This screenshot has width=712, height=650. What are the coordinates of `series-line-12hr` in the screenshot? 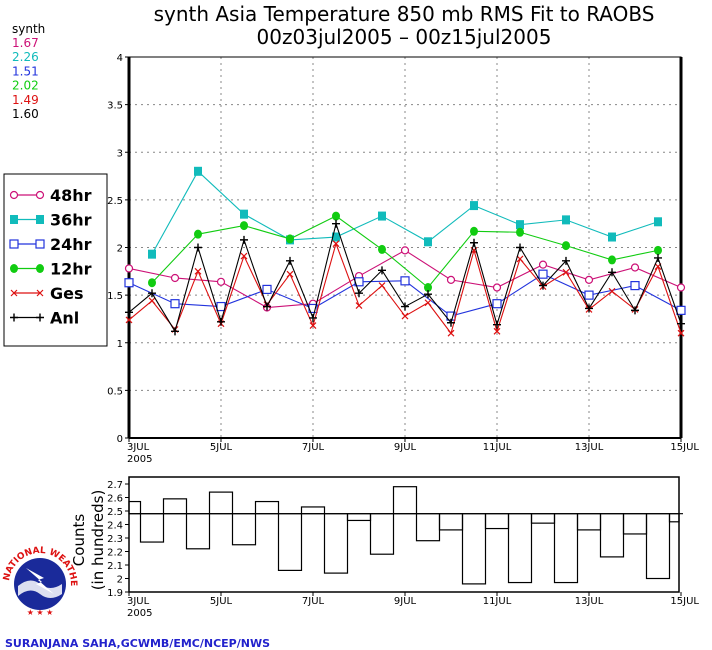 It's located at (405, 252).